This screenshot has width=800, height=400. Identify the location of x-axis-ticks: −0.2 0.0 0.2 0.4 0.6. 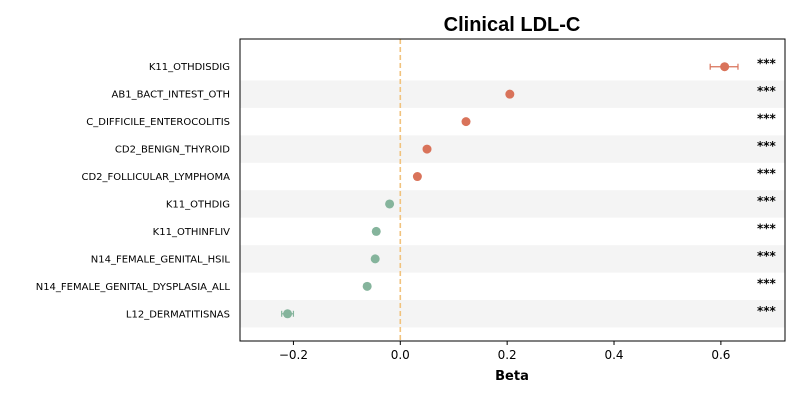
(504, 351).